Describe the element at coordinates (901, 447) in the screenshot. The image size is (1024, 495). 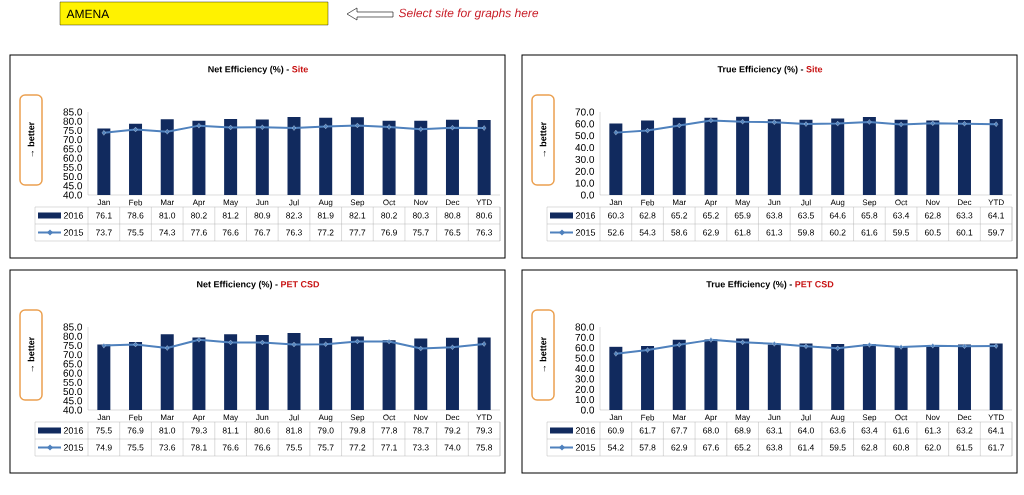
I see `data-label: 60.8` at that location.